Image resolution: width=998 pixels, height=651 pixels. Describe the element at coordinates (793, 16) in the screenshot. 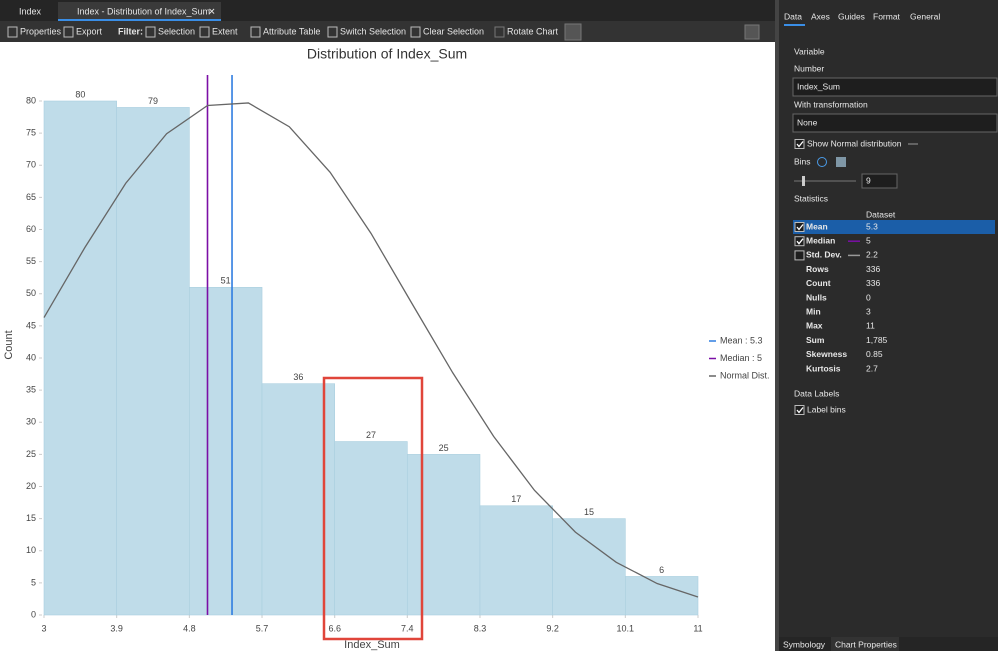

I see `panel-tab: Data` at that location.